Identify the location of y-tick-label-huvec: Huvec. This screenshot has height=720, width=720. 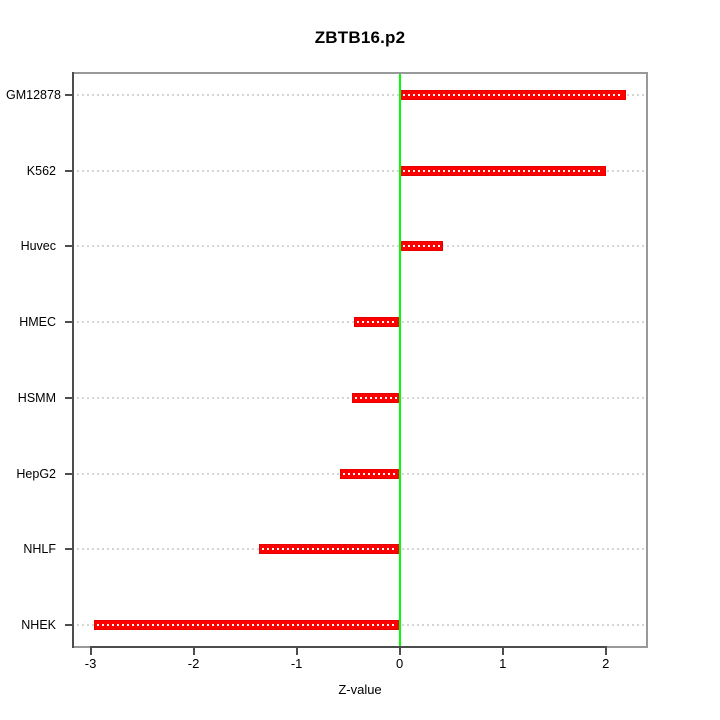
(38, 246).